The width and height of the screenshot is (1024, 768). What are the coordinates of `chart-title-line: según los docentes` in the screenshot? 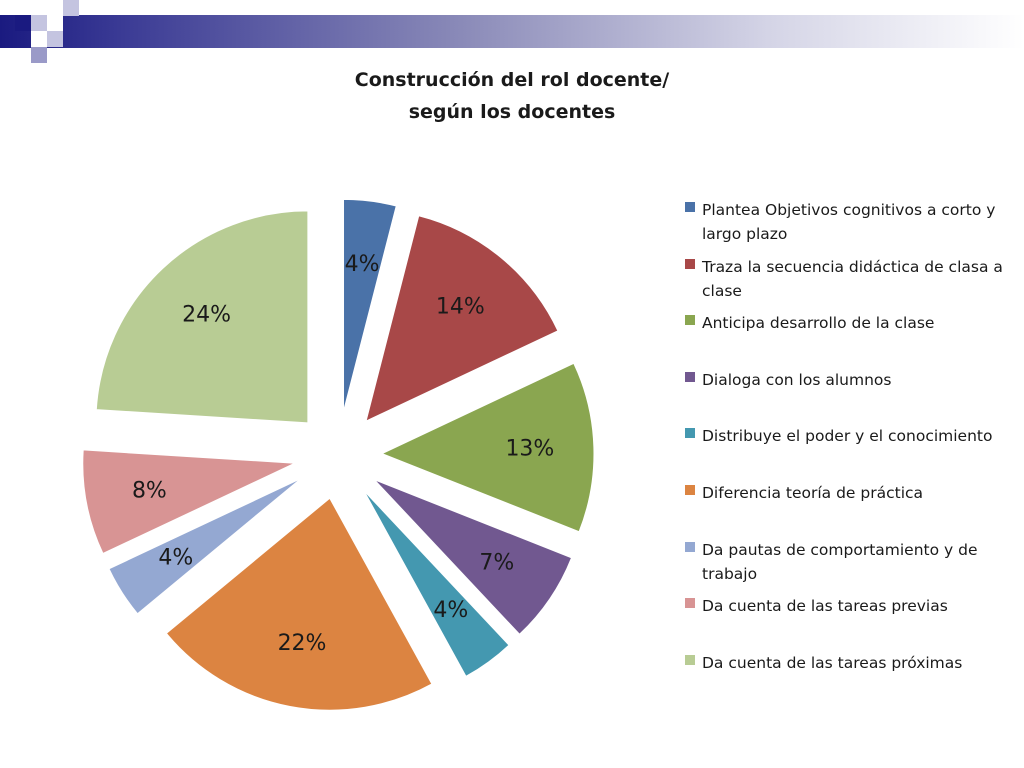 It's located at (512, 112).